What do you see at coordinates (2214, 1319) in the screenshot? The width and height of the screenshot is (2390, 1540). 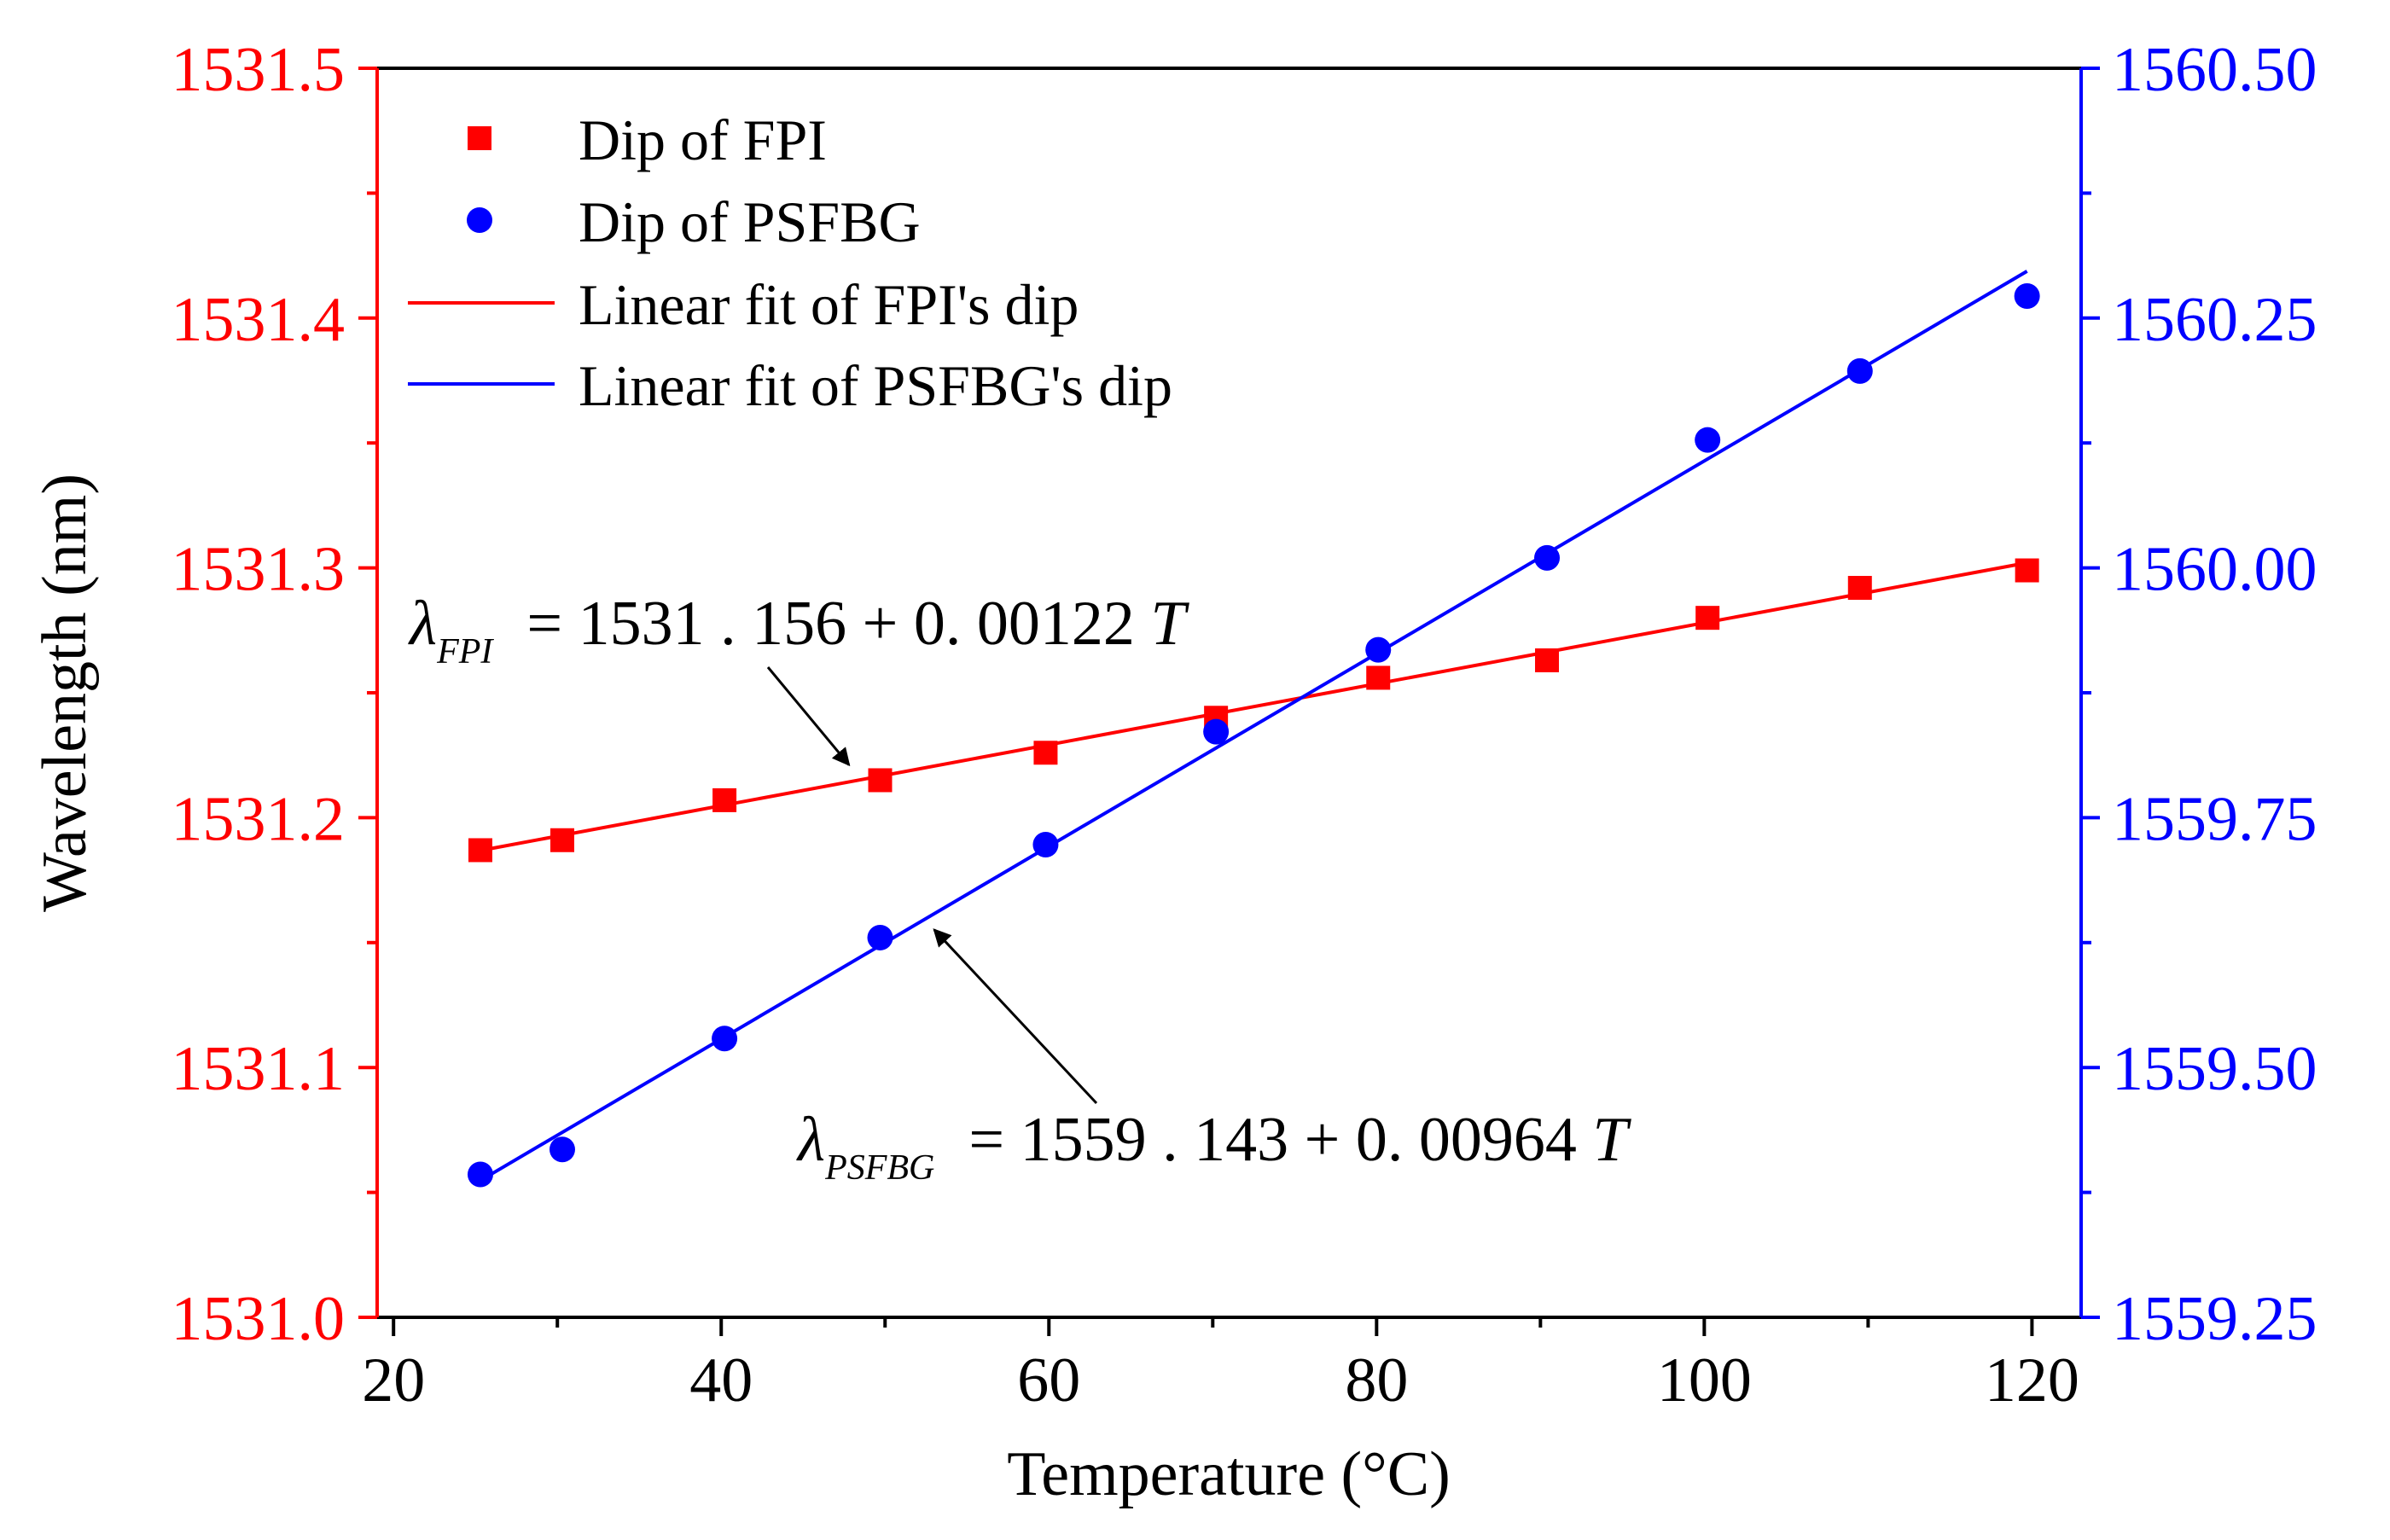 I see `y-right-tick-label: 1559.25` at bounding box center [2214, 1319].